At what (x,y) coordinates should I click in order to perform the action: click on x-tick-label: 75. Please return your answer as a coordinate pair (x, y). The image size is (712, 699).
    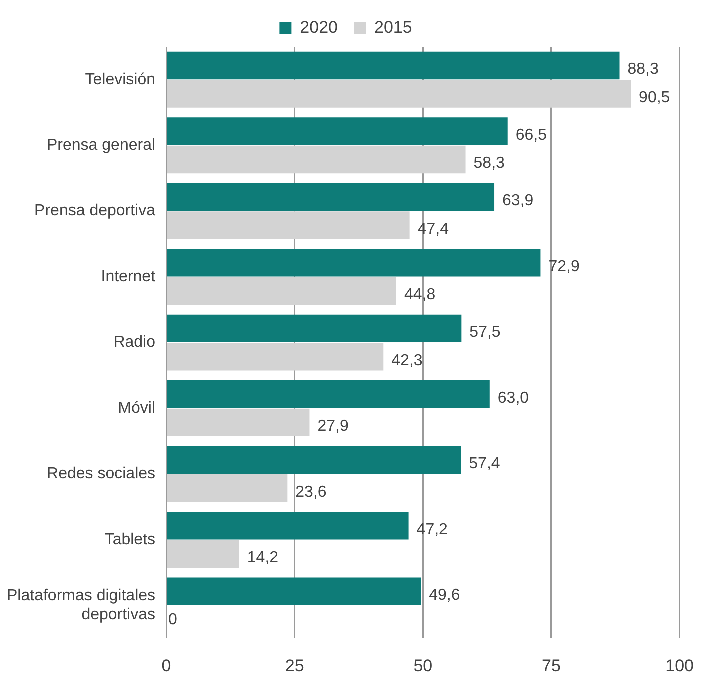
    Looking at the image, I should click on (551, 666).